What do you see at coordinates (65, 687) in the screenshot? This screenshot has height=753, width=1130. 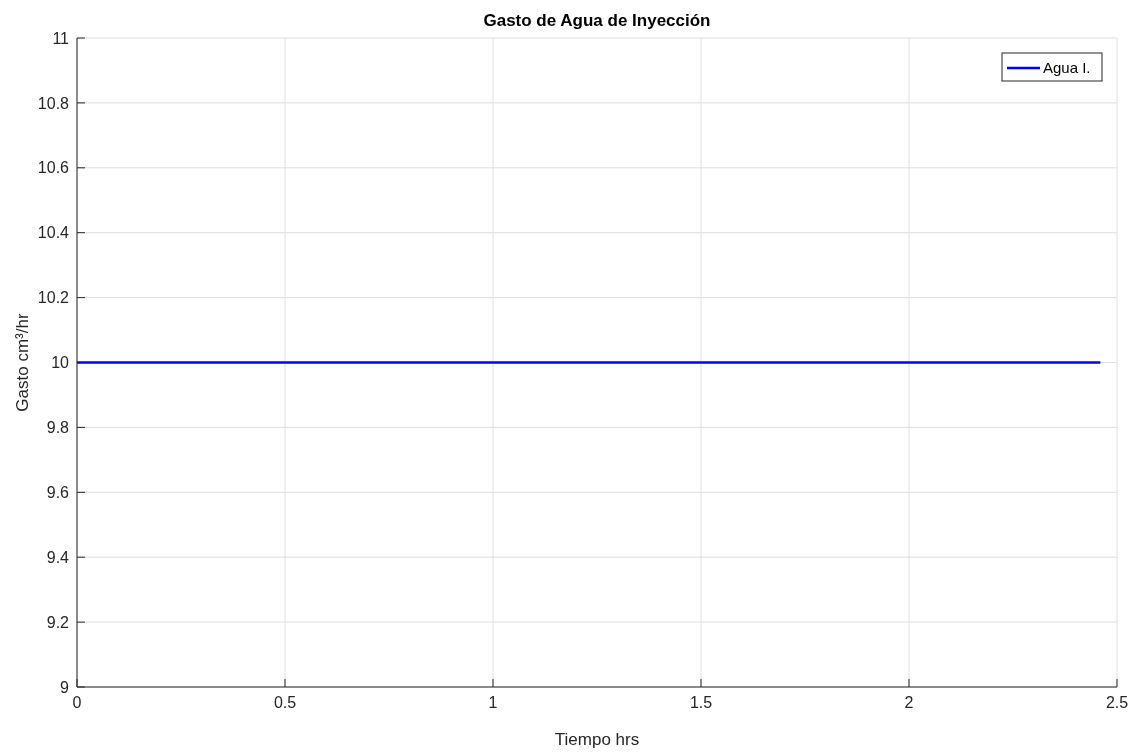 I see `y-tick-label: 9` at bounding box center [65, 687].